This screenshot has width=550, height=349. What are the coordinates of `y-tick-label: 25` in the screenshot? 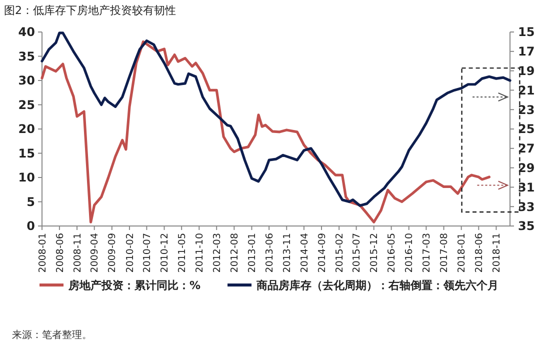 It's located at (26, 105).